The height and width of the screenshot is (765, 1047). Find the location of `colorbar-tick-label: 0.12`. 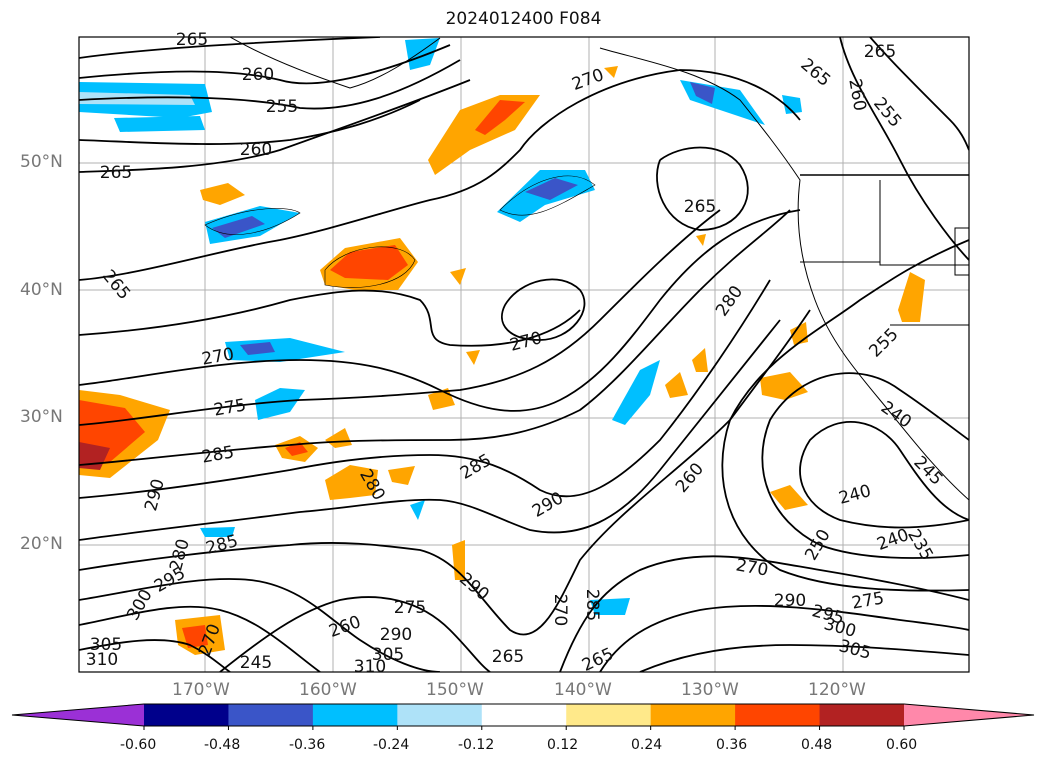

colorbar-tick-label: 0.12 is located at coordinates (563, 745).